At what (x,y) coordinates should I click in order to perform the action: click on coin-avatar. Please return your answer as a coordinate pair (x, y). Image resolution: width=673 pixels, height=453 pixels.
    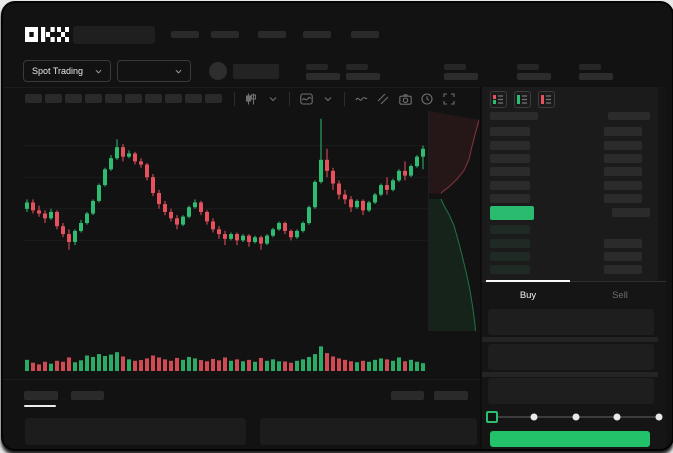
    Looking at the image, I should click on (218, 71).